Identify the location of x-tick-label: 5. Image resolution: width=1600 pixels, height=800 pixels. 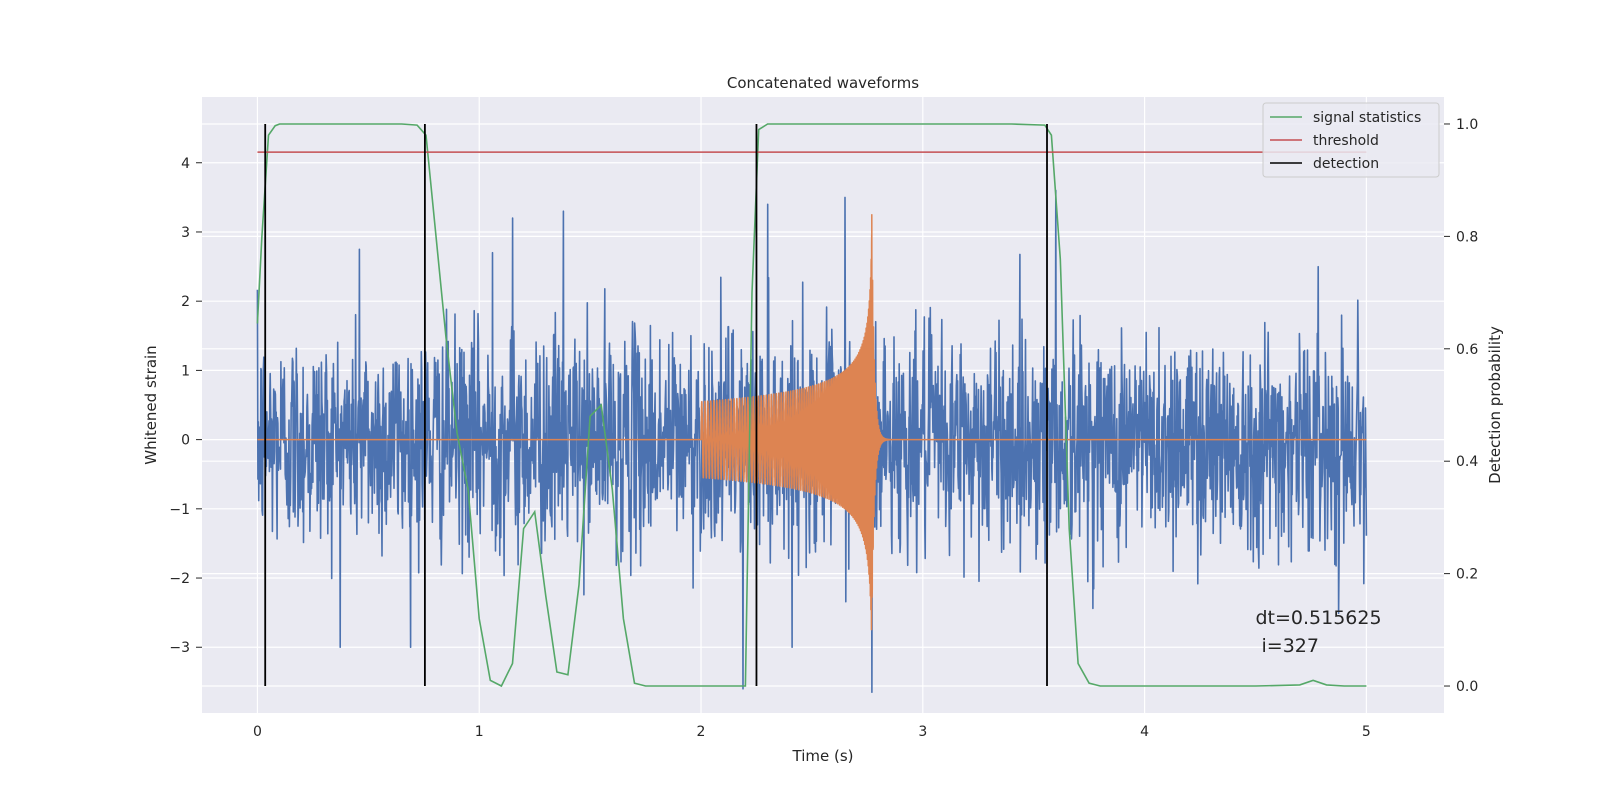
(1366, 732).